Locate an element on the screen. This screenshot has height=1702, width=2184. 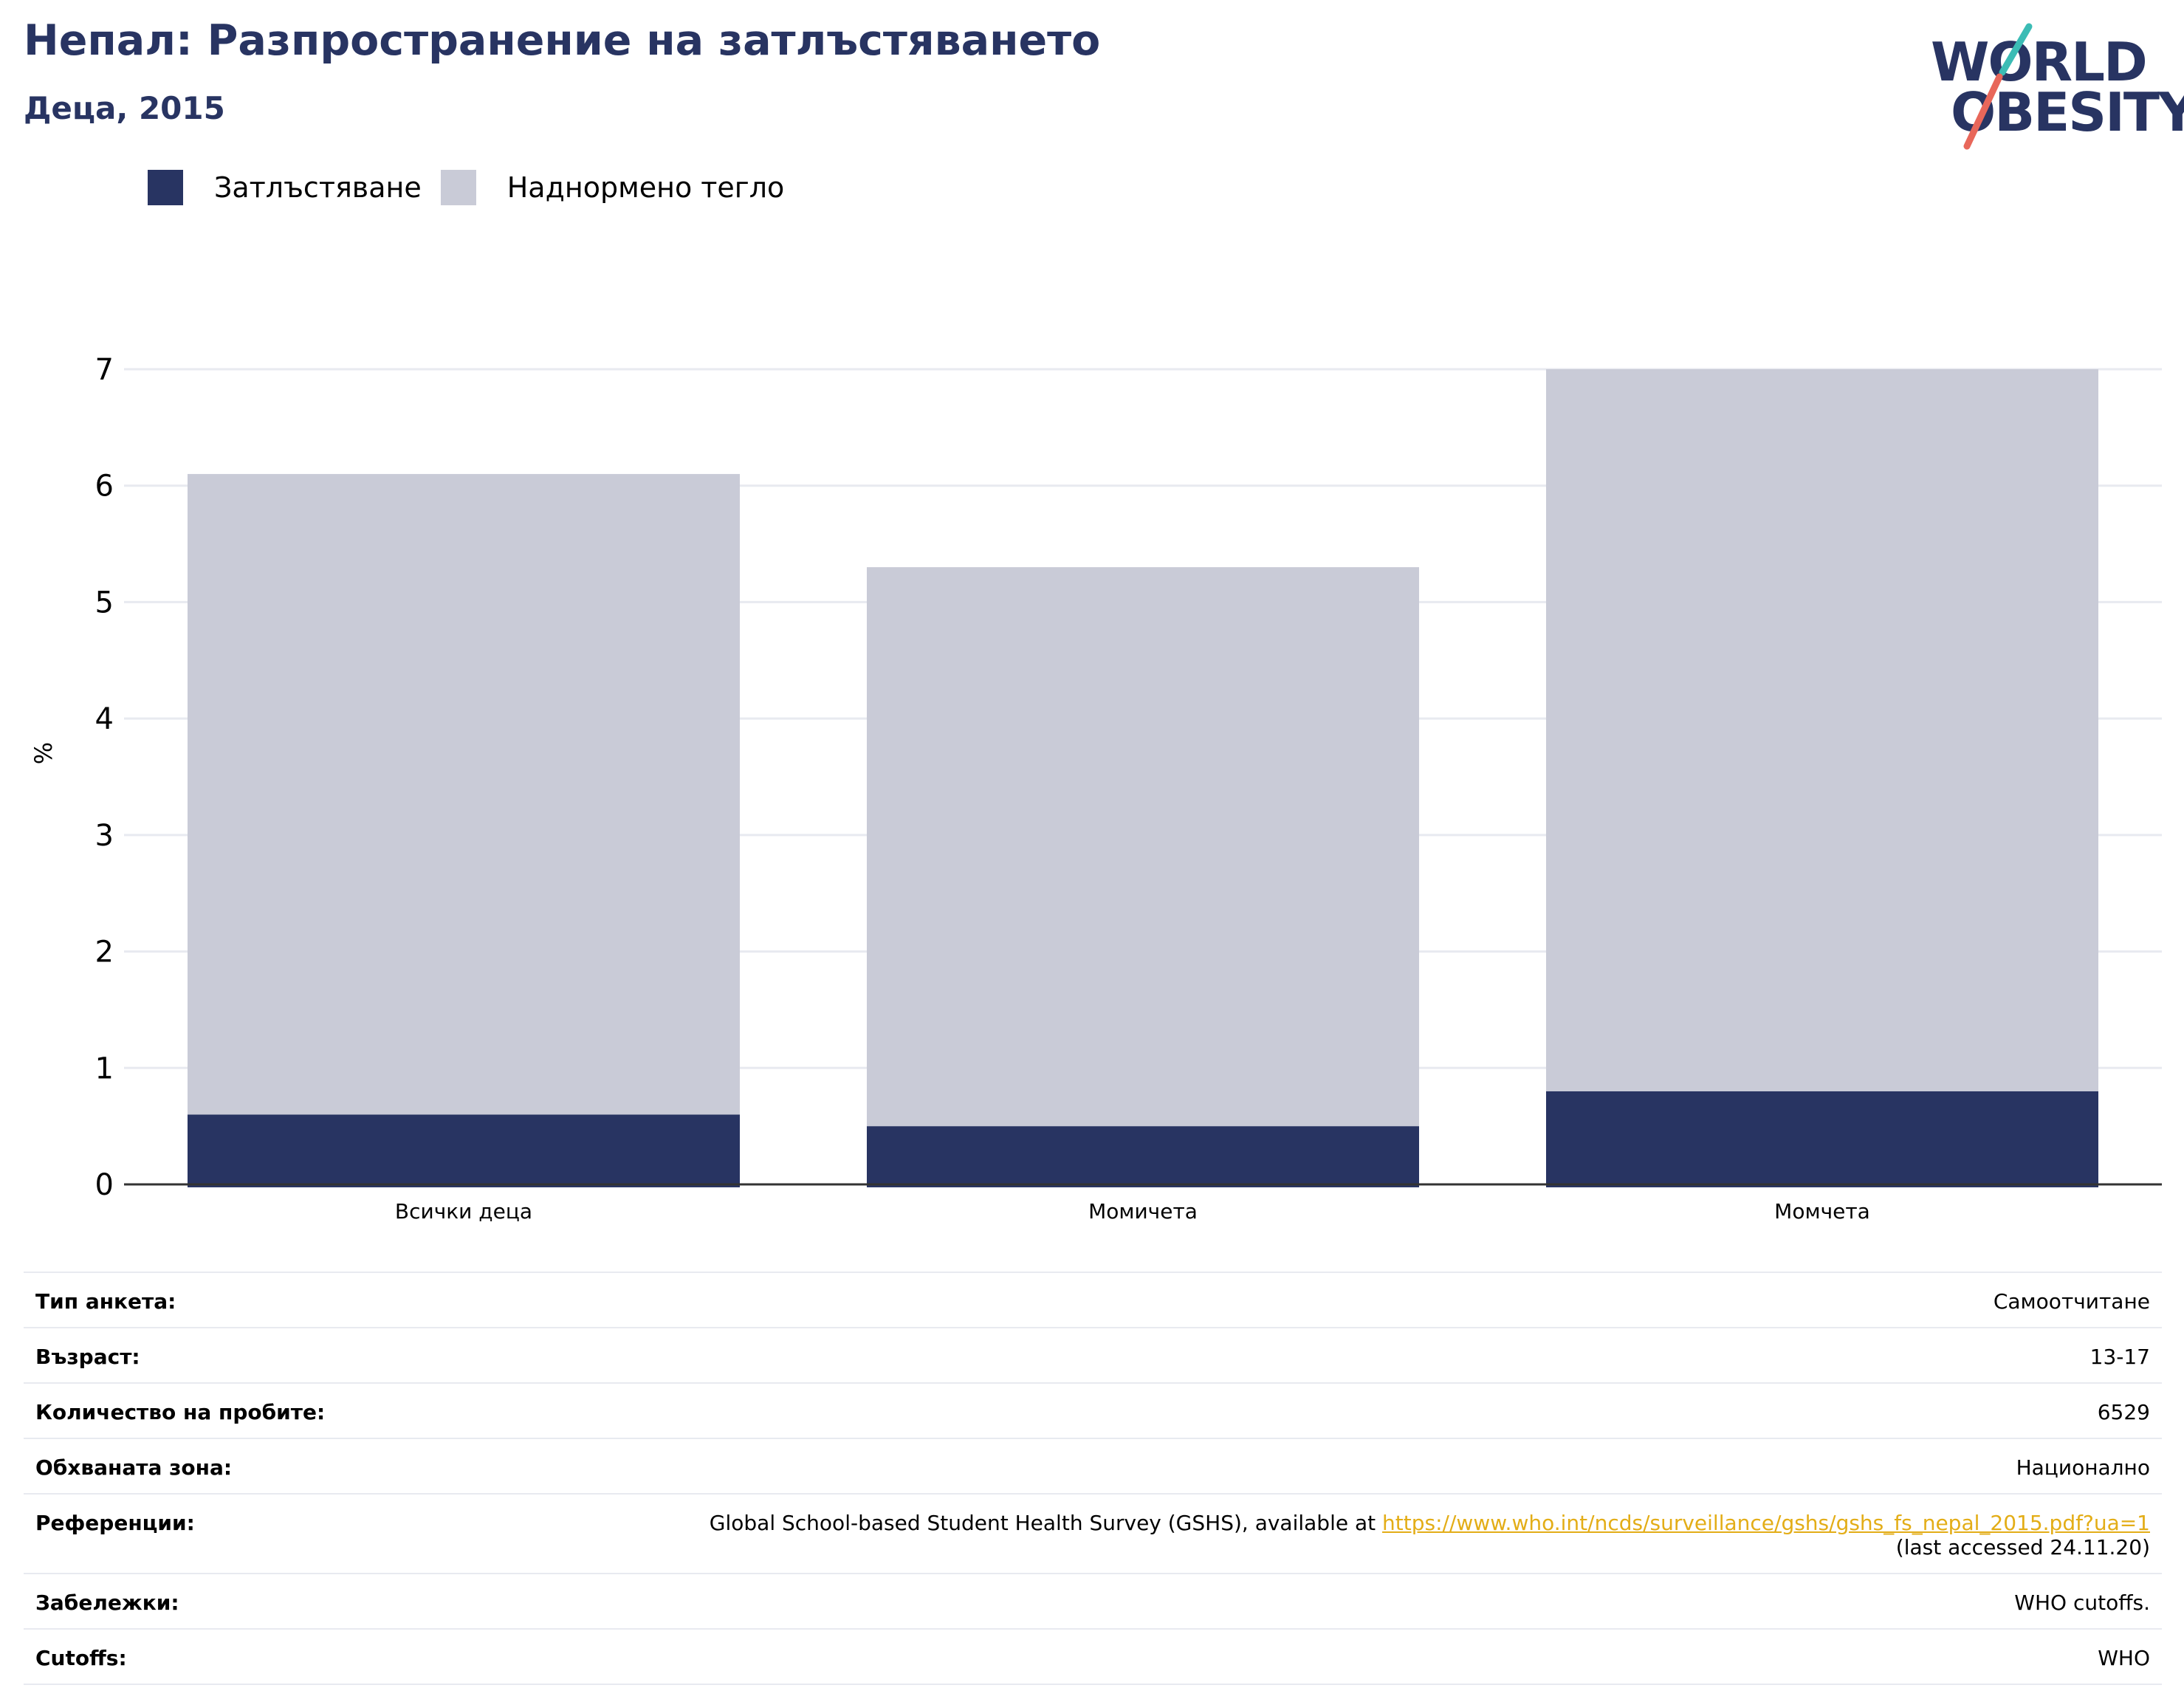
info-label: Референции: is located at coordinates (115, 1523).